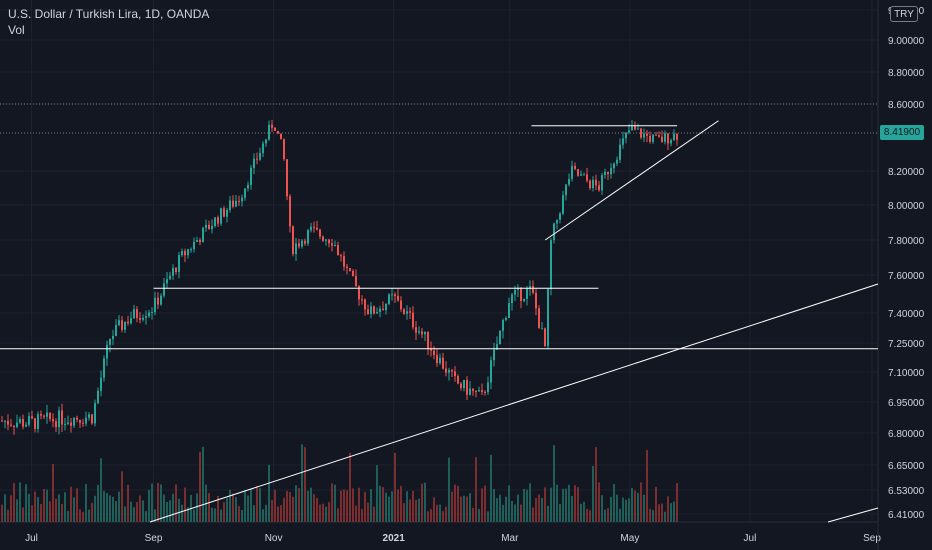 The image size is (932, 550). What do you see at coordinates (904, 14) in the screenshot?
I see `currency-badge: TRY` at bounding box center [904, 14].